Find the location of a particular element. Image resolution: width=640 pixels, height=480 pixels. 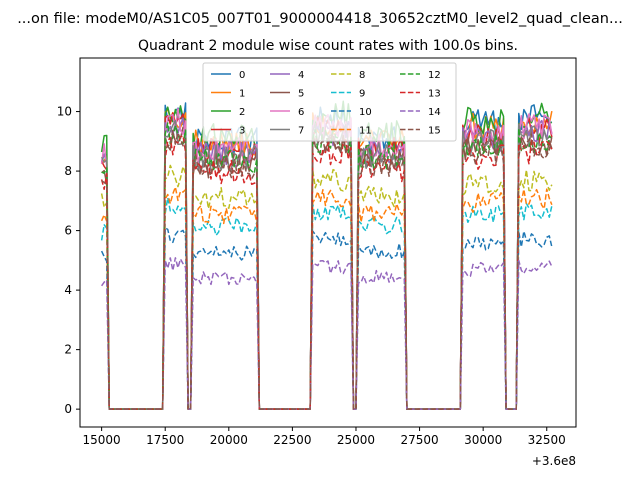

legend-label-8: 8 is located at coordinates (362, 75).